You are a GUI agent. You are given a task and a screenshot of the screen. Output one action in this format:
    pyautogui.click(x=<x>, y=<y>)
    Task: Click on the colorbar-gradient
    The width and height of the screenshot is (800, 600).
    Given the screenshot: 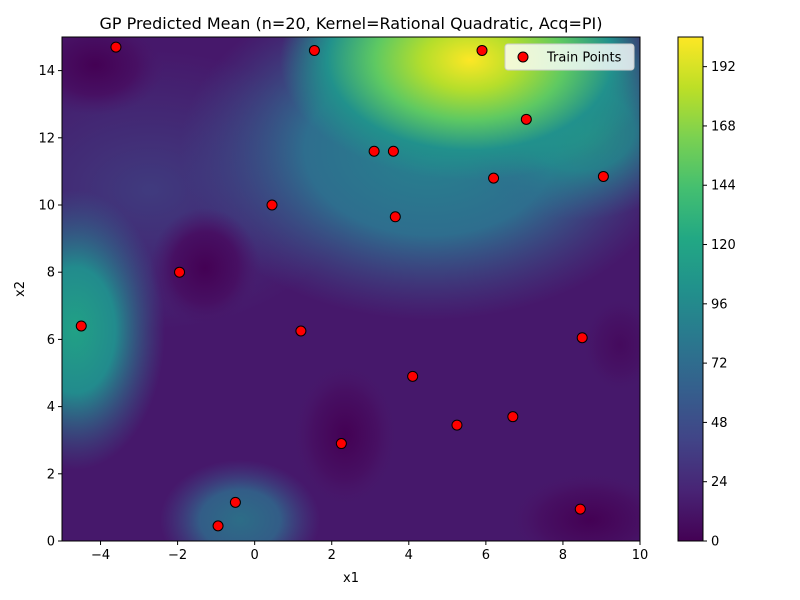 What is the action you would take?
    pyautogui.click(x=690, y=289)
    